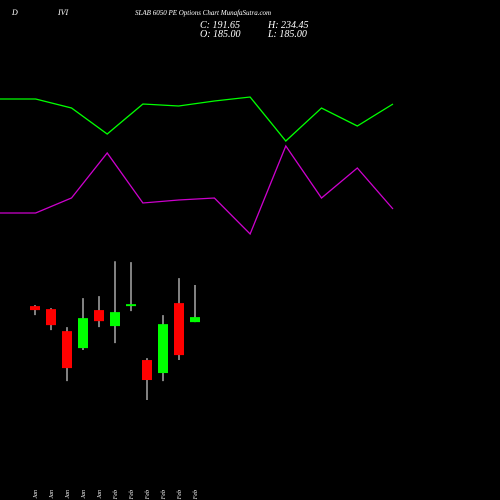 Image resolution: width=500 pixels, height=500 pixels. I want to click on low-label: L: 185.00, so click(287, 34).